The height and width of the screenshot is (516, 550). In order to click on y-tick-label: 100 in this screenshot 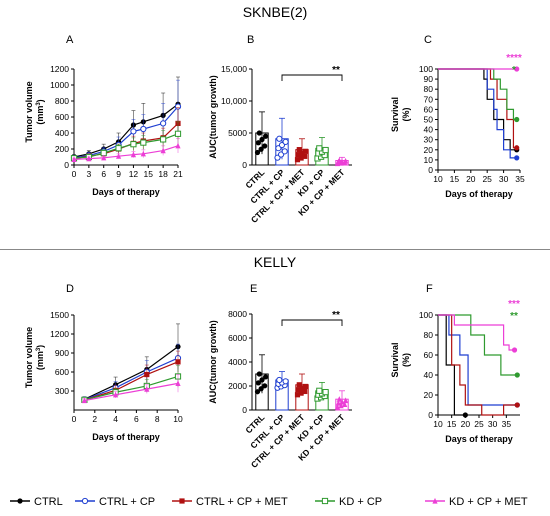, I will do `click(426, 315)`.